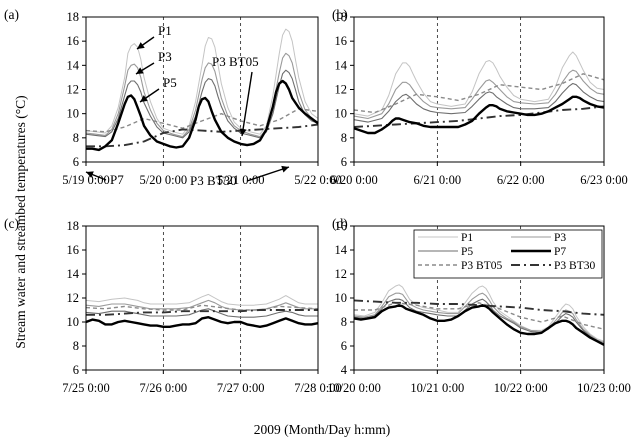  Describe the element at coordinates (574, 266) in the screenshot. I see `legend-label-p3-bt30: P3 BT30` at that location.